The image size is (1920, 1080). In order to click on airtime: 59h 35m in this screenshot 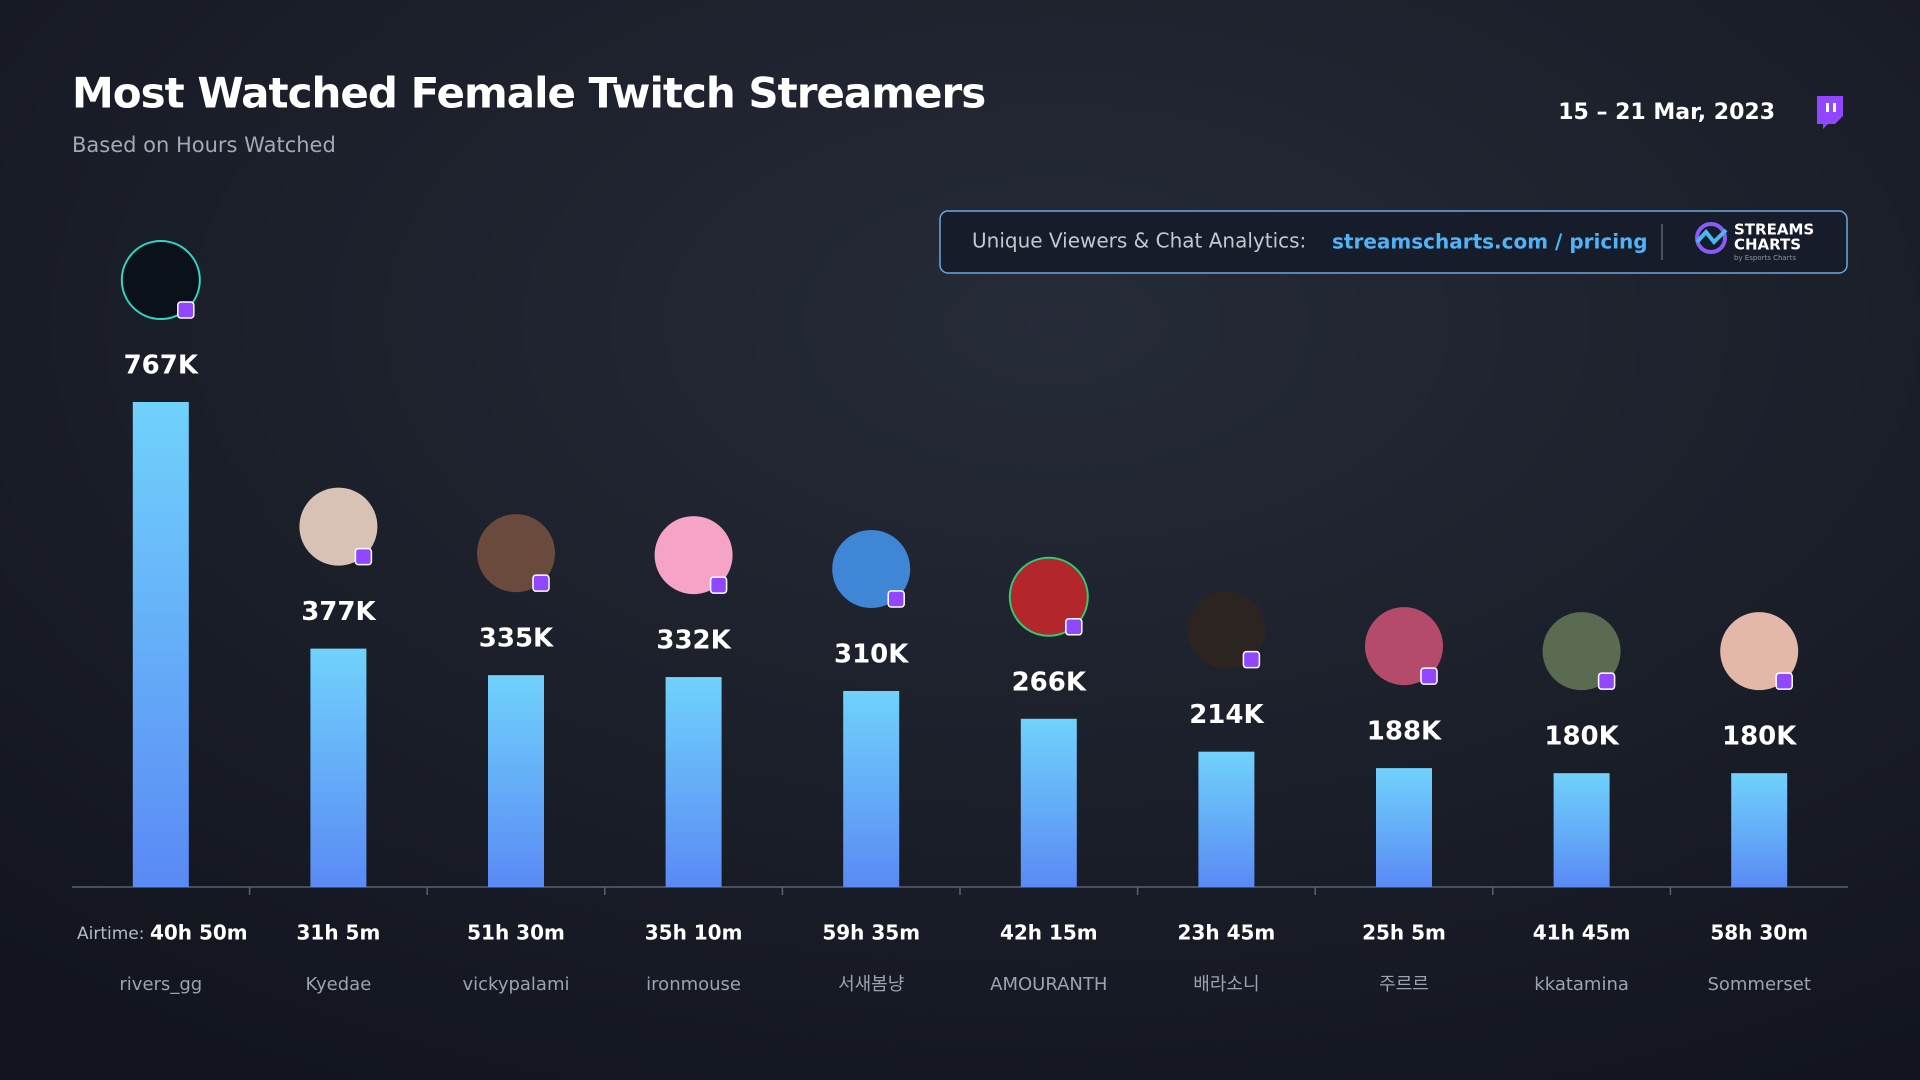, I will do `click(871, 933)`.